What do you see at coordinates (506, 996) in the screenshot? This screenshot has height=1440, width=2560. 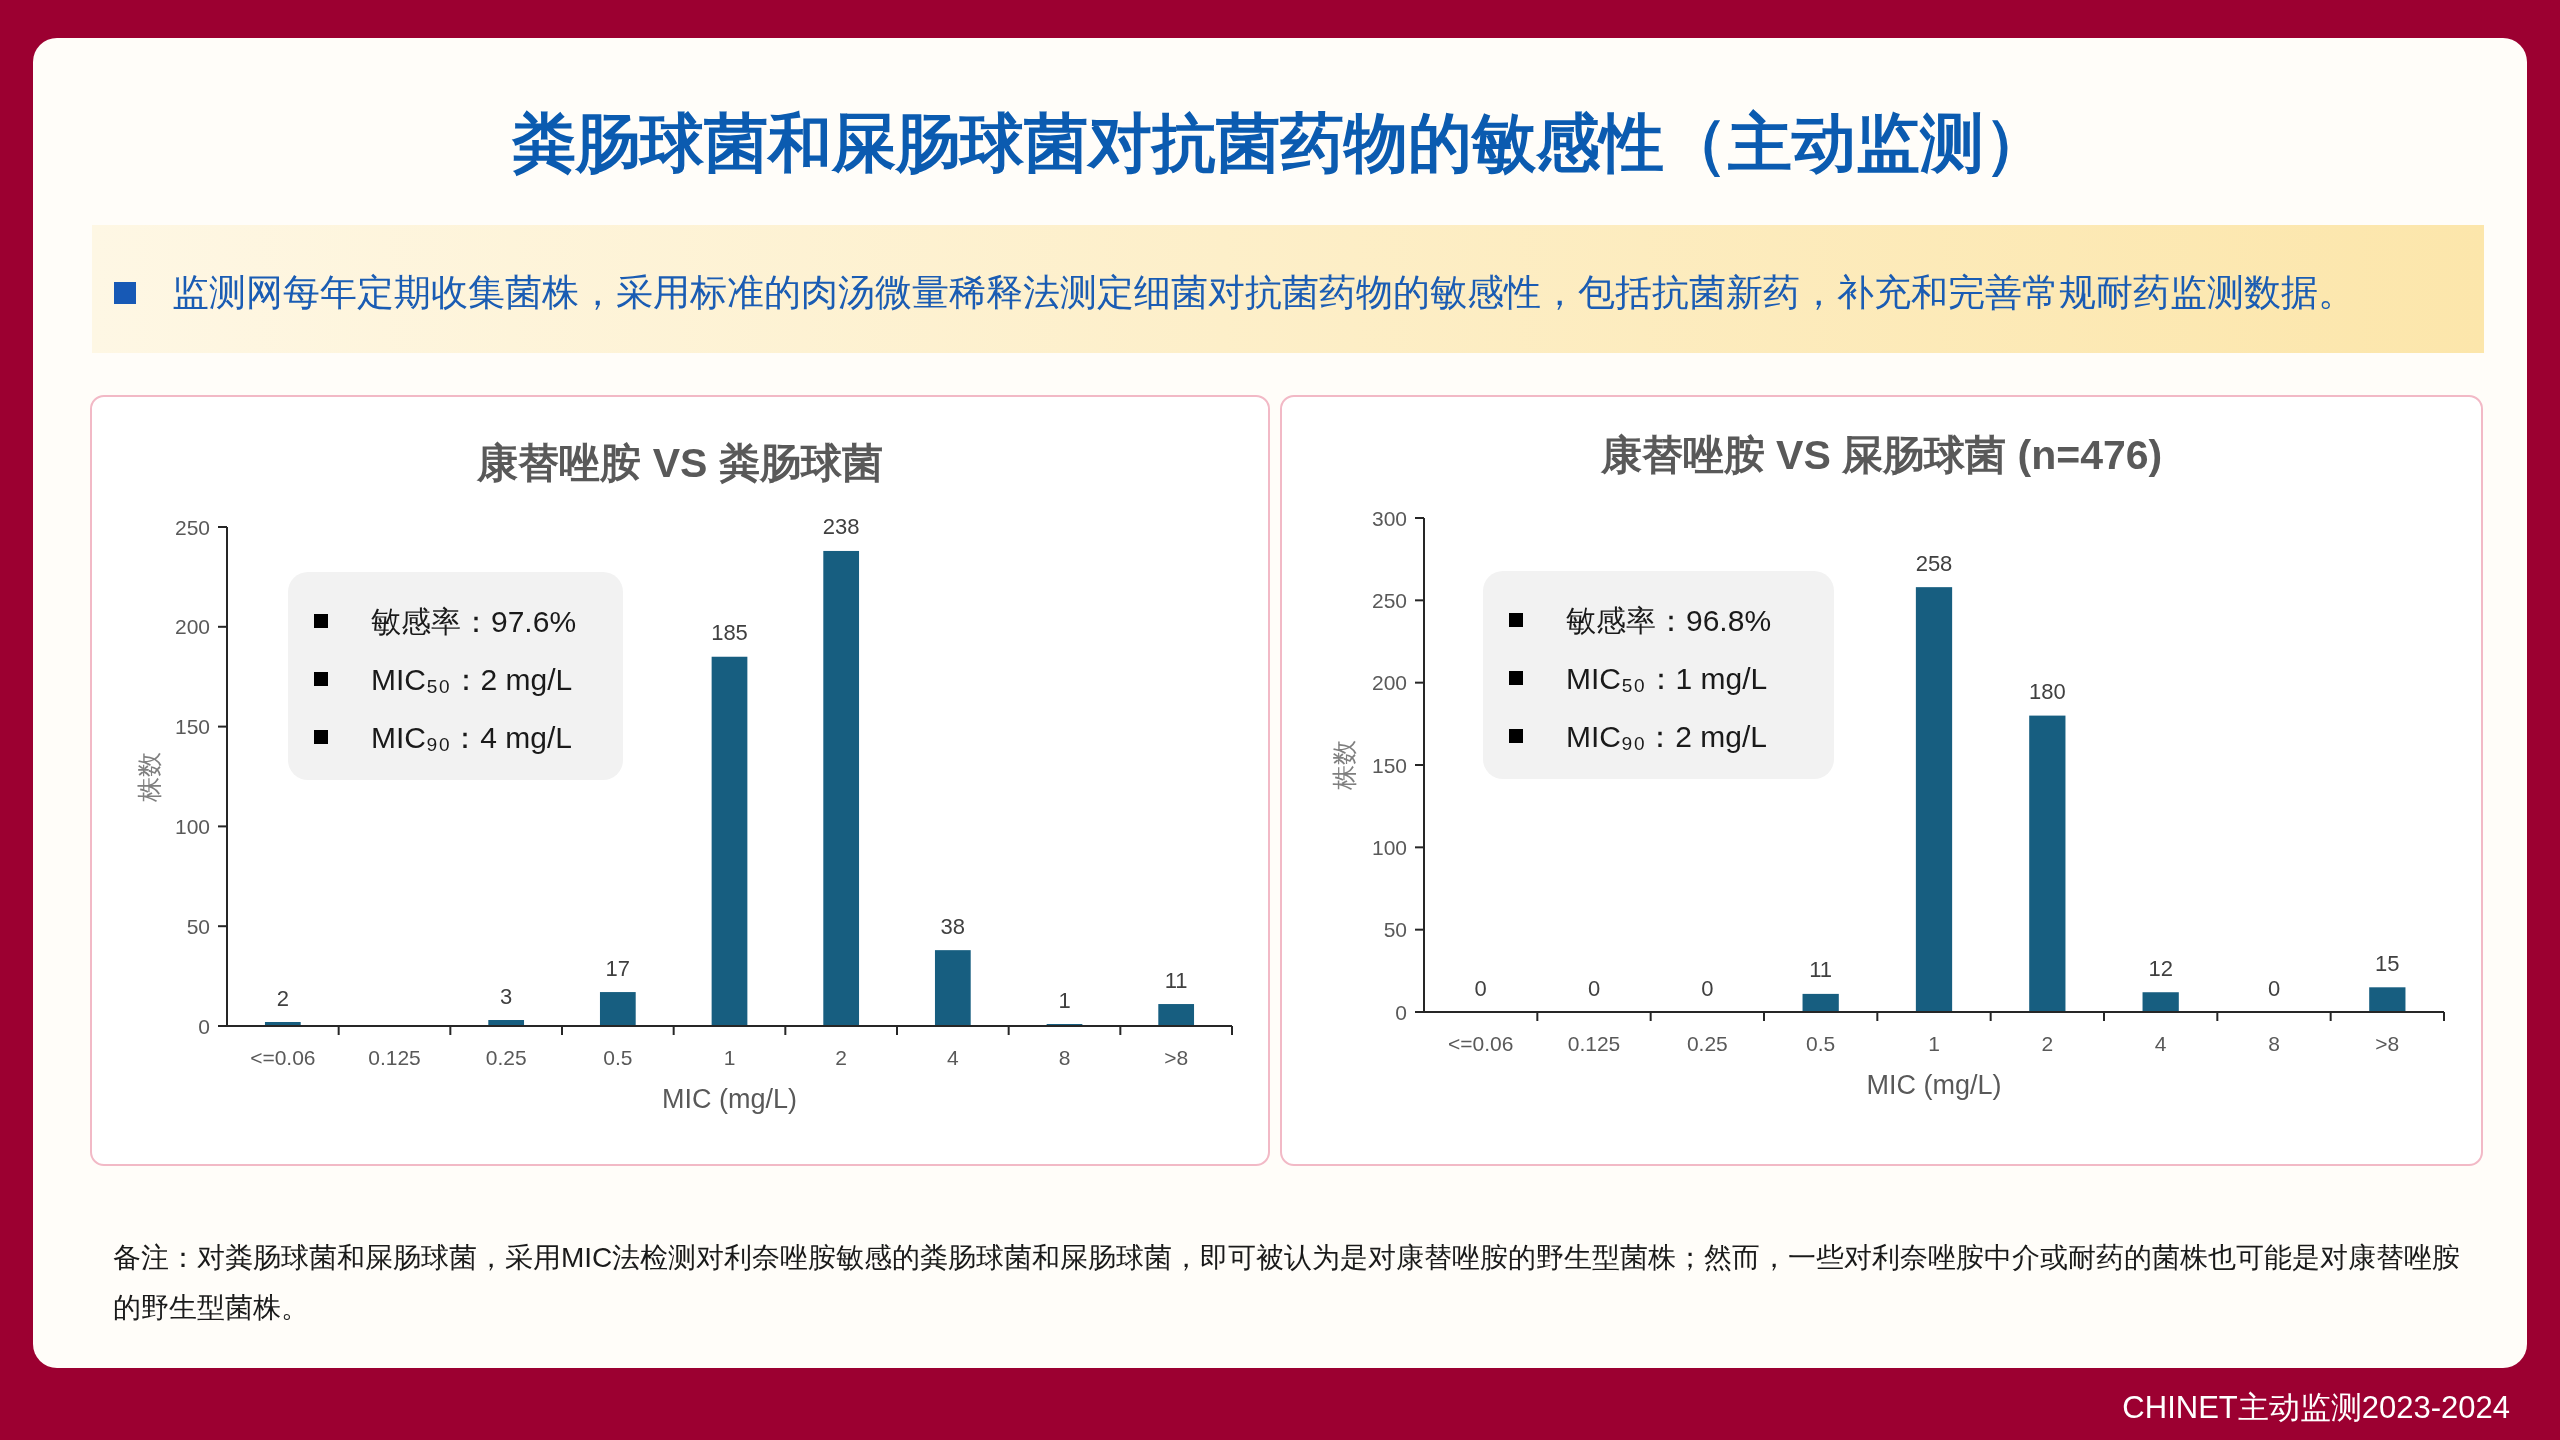 I see `data-label: 3` at bounding box center [506, 996].